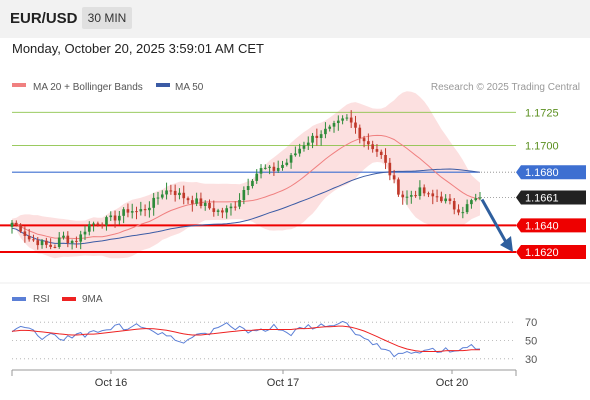 This screenshot has width=590, height=400. Describe the element at coordinates (111, 383) in the screenshot. I see `x-tick-label: Oct 16` at that location.